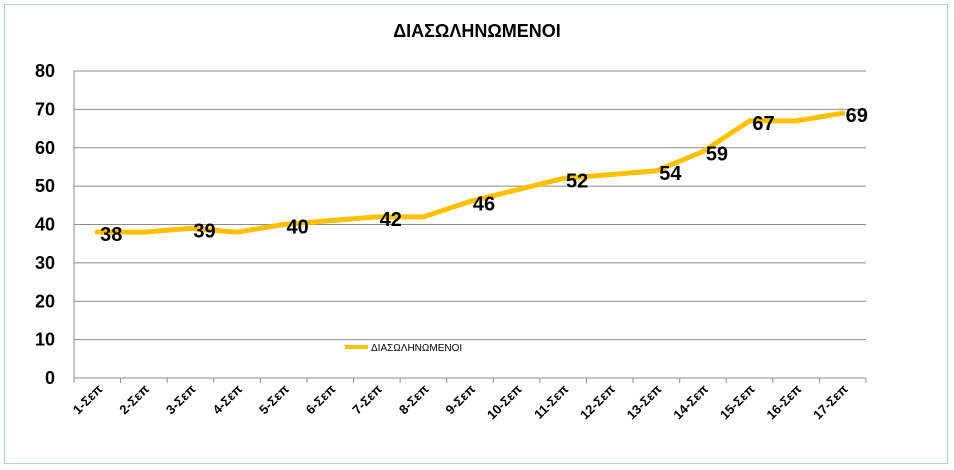  Describe the element at coordinates (460, 399) in the screenshot. I see `x-tick-label: 9-Σεπ` at that location.